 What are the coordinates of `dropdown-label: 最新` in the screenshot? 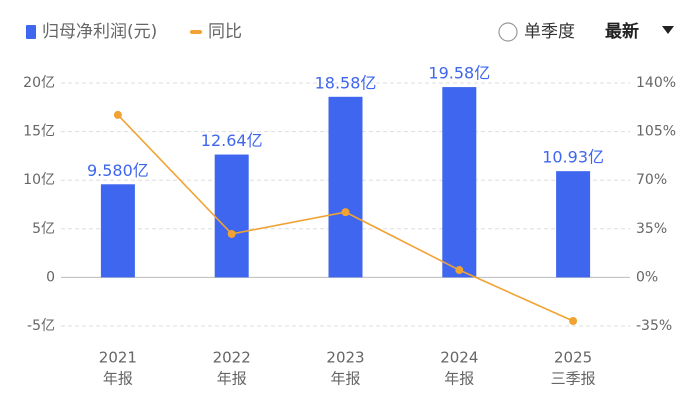 It's located at (622, 31).